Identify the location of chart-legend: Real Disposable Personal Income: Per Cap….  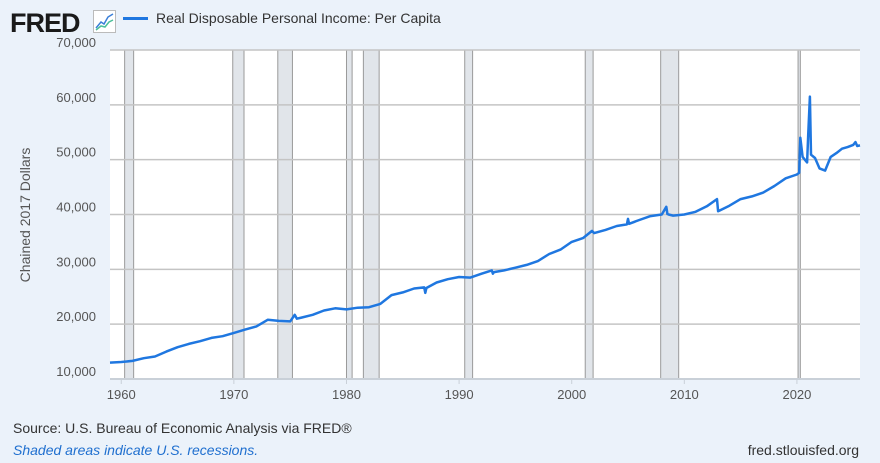
(282, 18).